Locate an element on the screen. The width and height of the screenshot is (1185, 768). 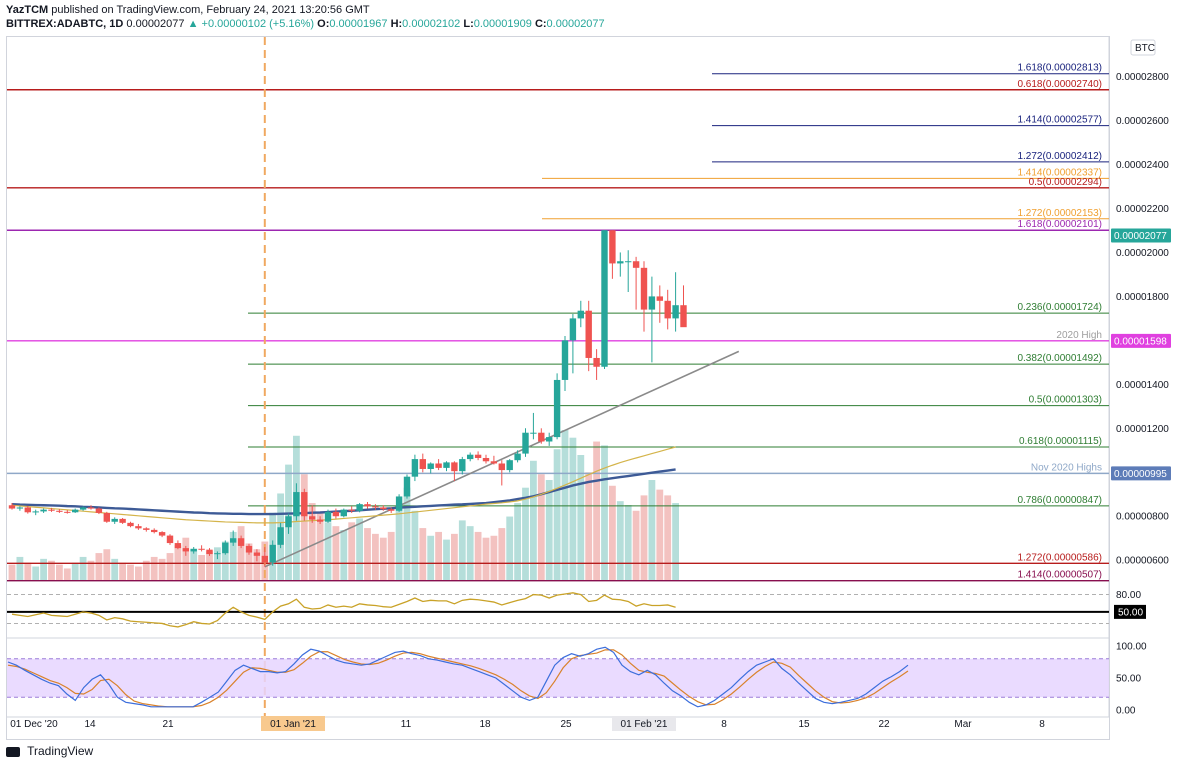
brand-name: TradingView is located at coordinates (60, 751).